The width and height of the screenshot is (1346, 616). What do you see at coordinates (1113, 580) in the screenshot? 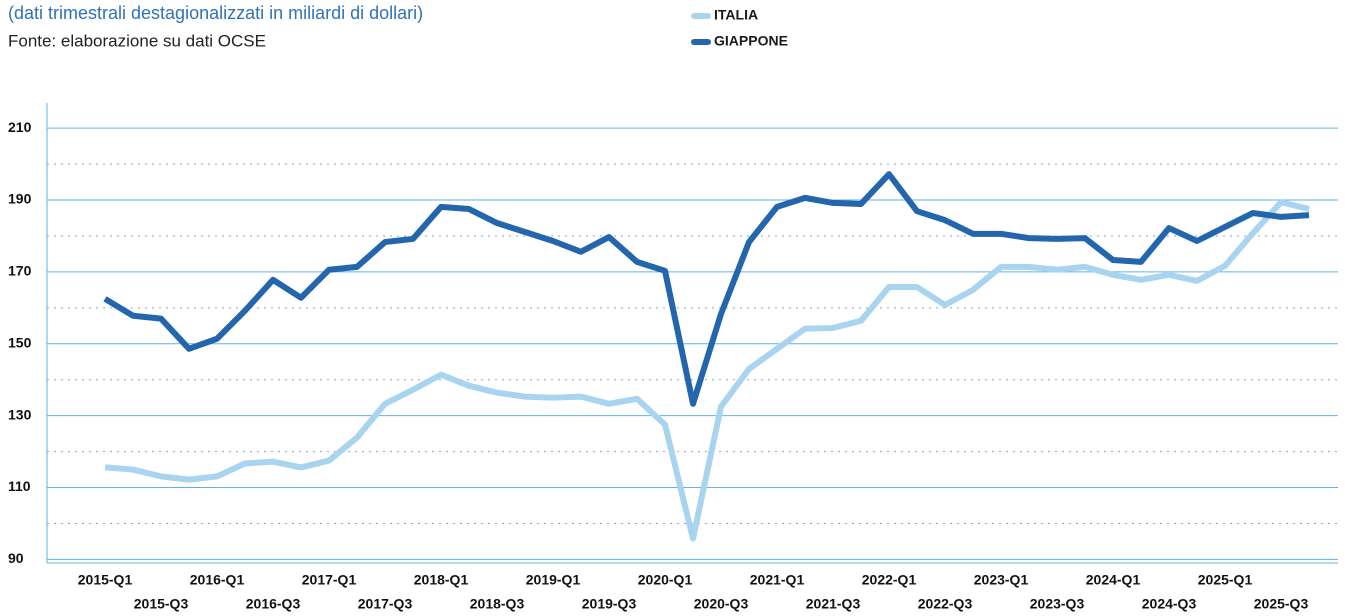
I see `x-tick-label: 2024-Q1` at bounding box center [1113, 580].